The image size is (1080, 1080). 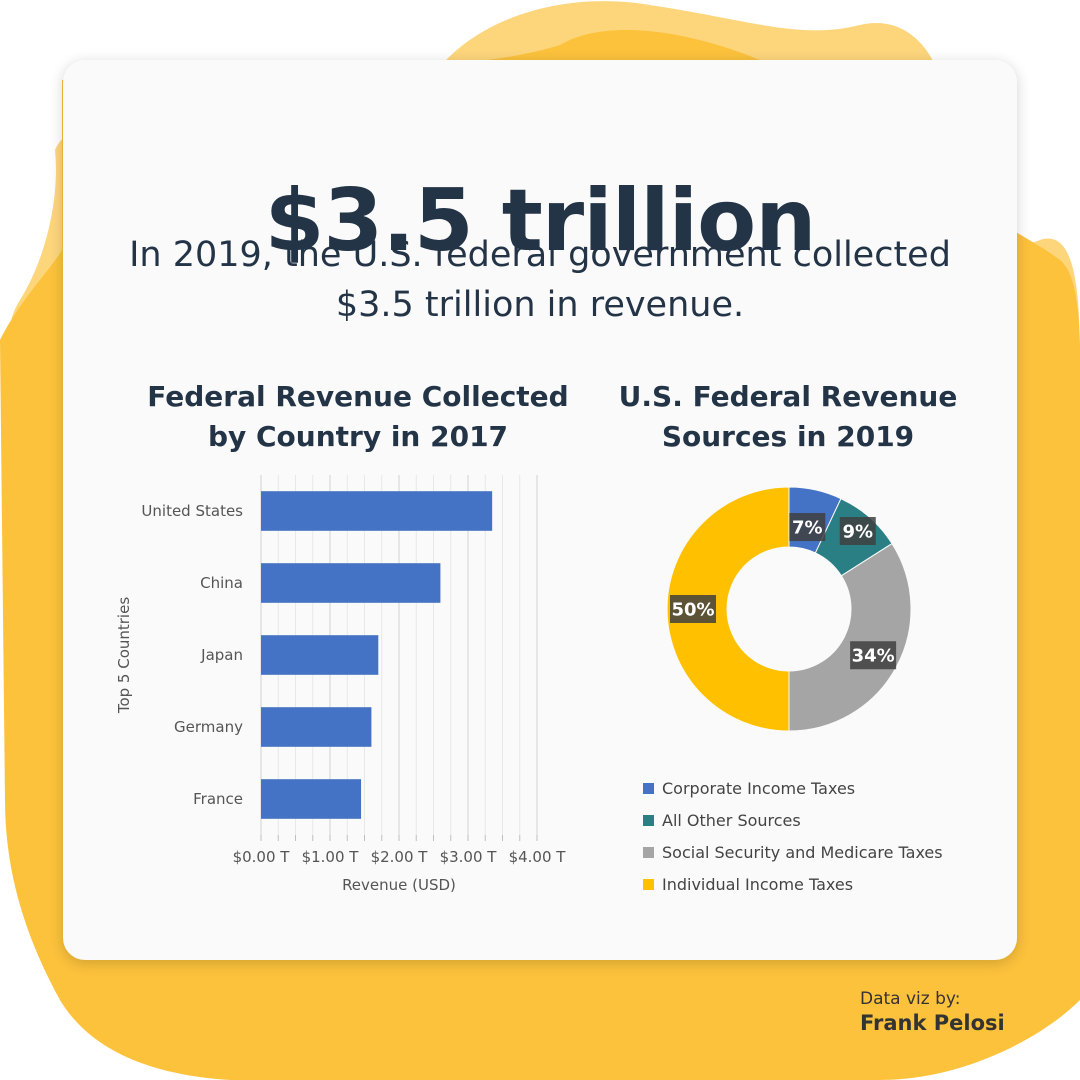 What do you see at coordinates (262, 857) in the screenshot?
I see `x-tick-label: $0.00 T` at bounding box center [262, 857].